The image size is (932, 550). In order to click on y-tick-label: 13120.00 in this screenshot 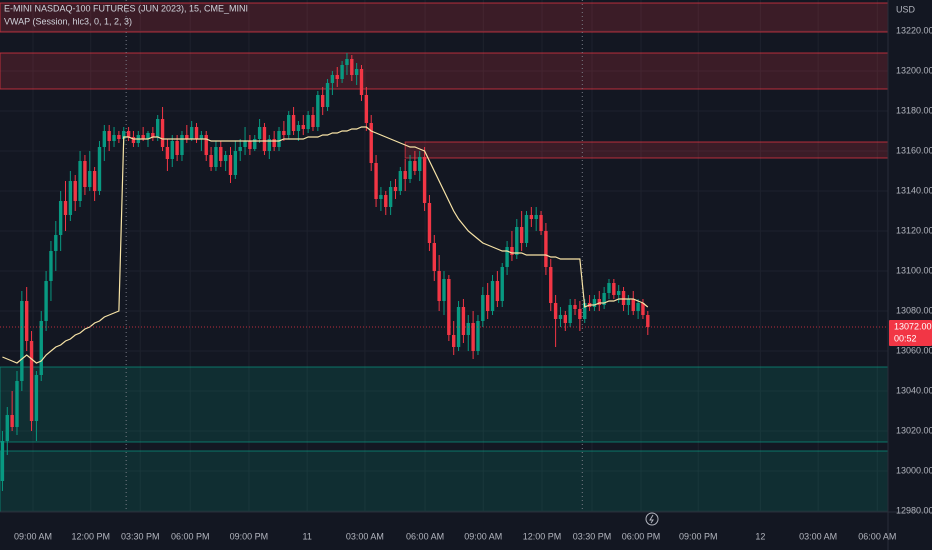, I will do `click(914, 230)`.